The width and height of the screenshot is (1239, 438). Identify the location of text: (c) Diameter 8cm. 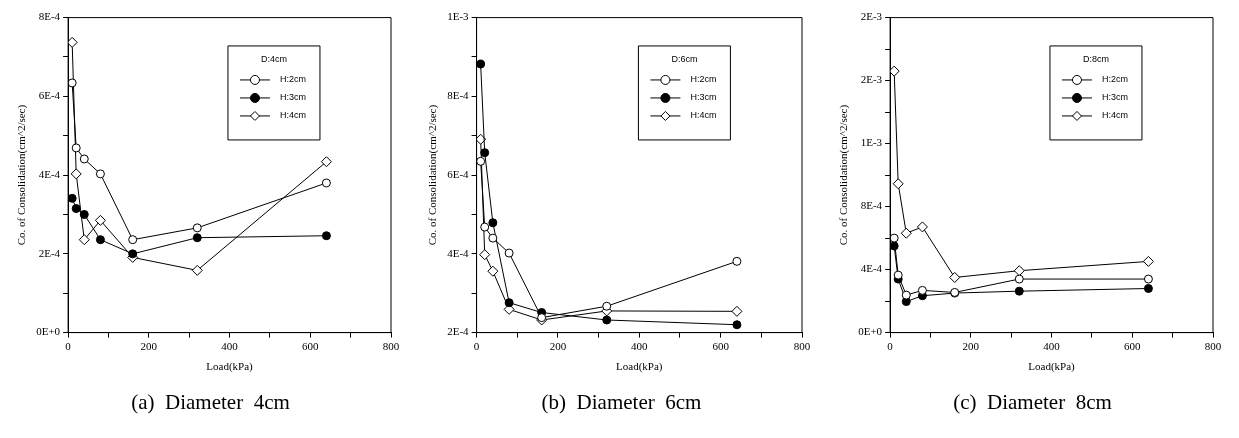
(1032, 402).